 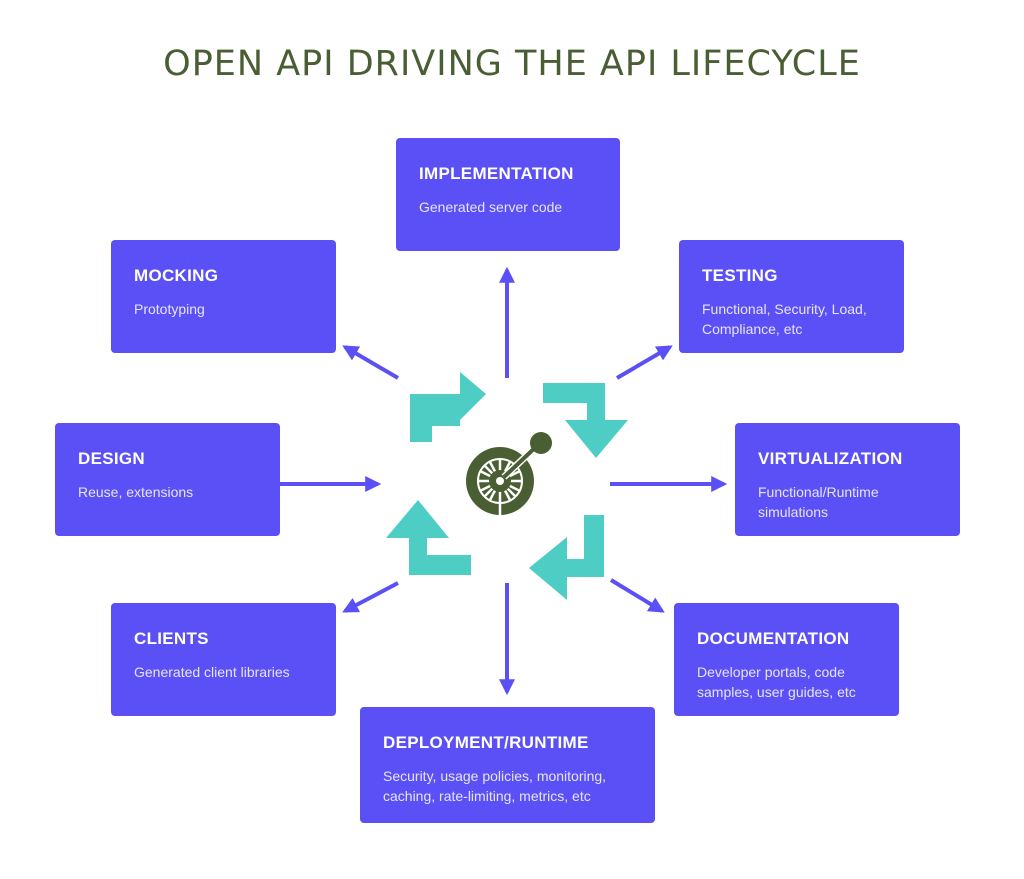 What do you see at coordinates (371, 362) in the screenshot?
I see `arrow-to-mocking` at bounding box center [371, 362].